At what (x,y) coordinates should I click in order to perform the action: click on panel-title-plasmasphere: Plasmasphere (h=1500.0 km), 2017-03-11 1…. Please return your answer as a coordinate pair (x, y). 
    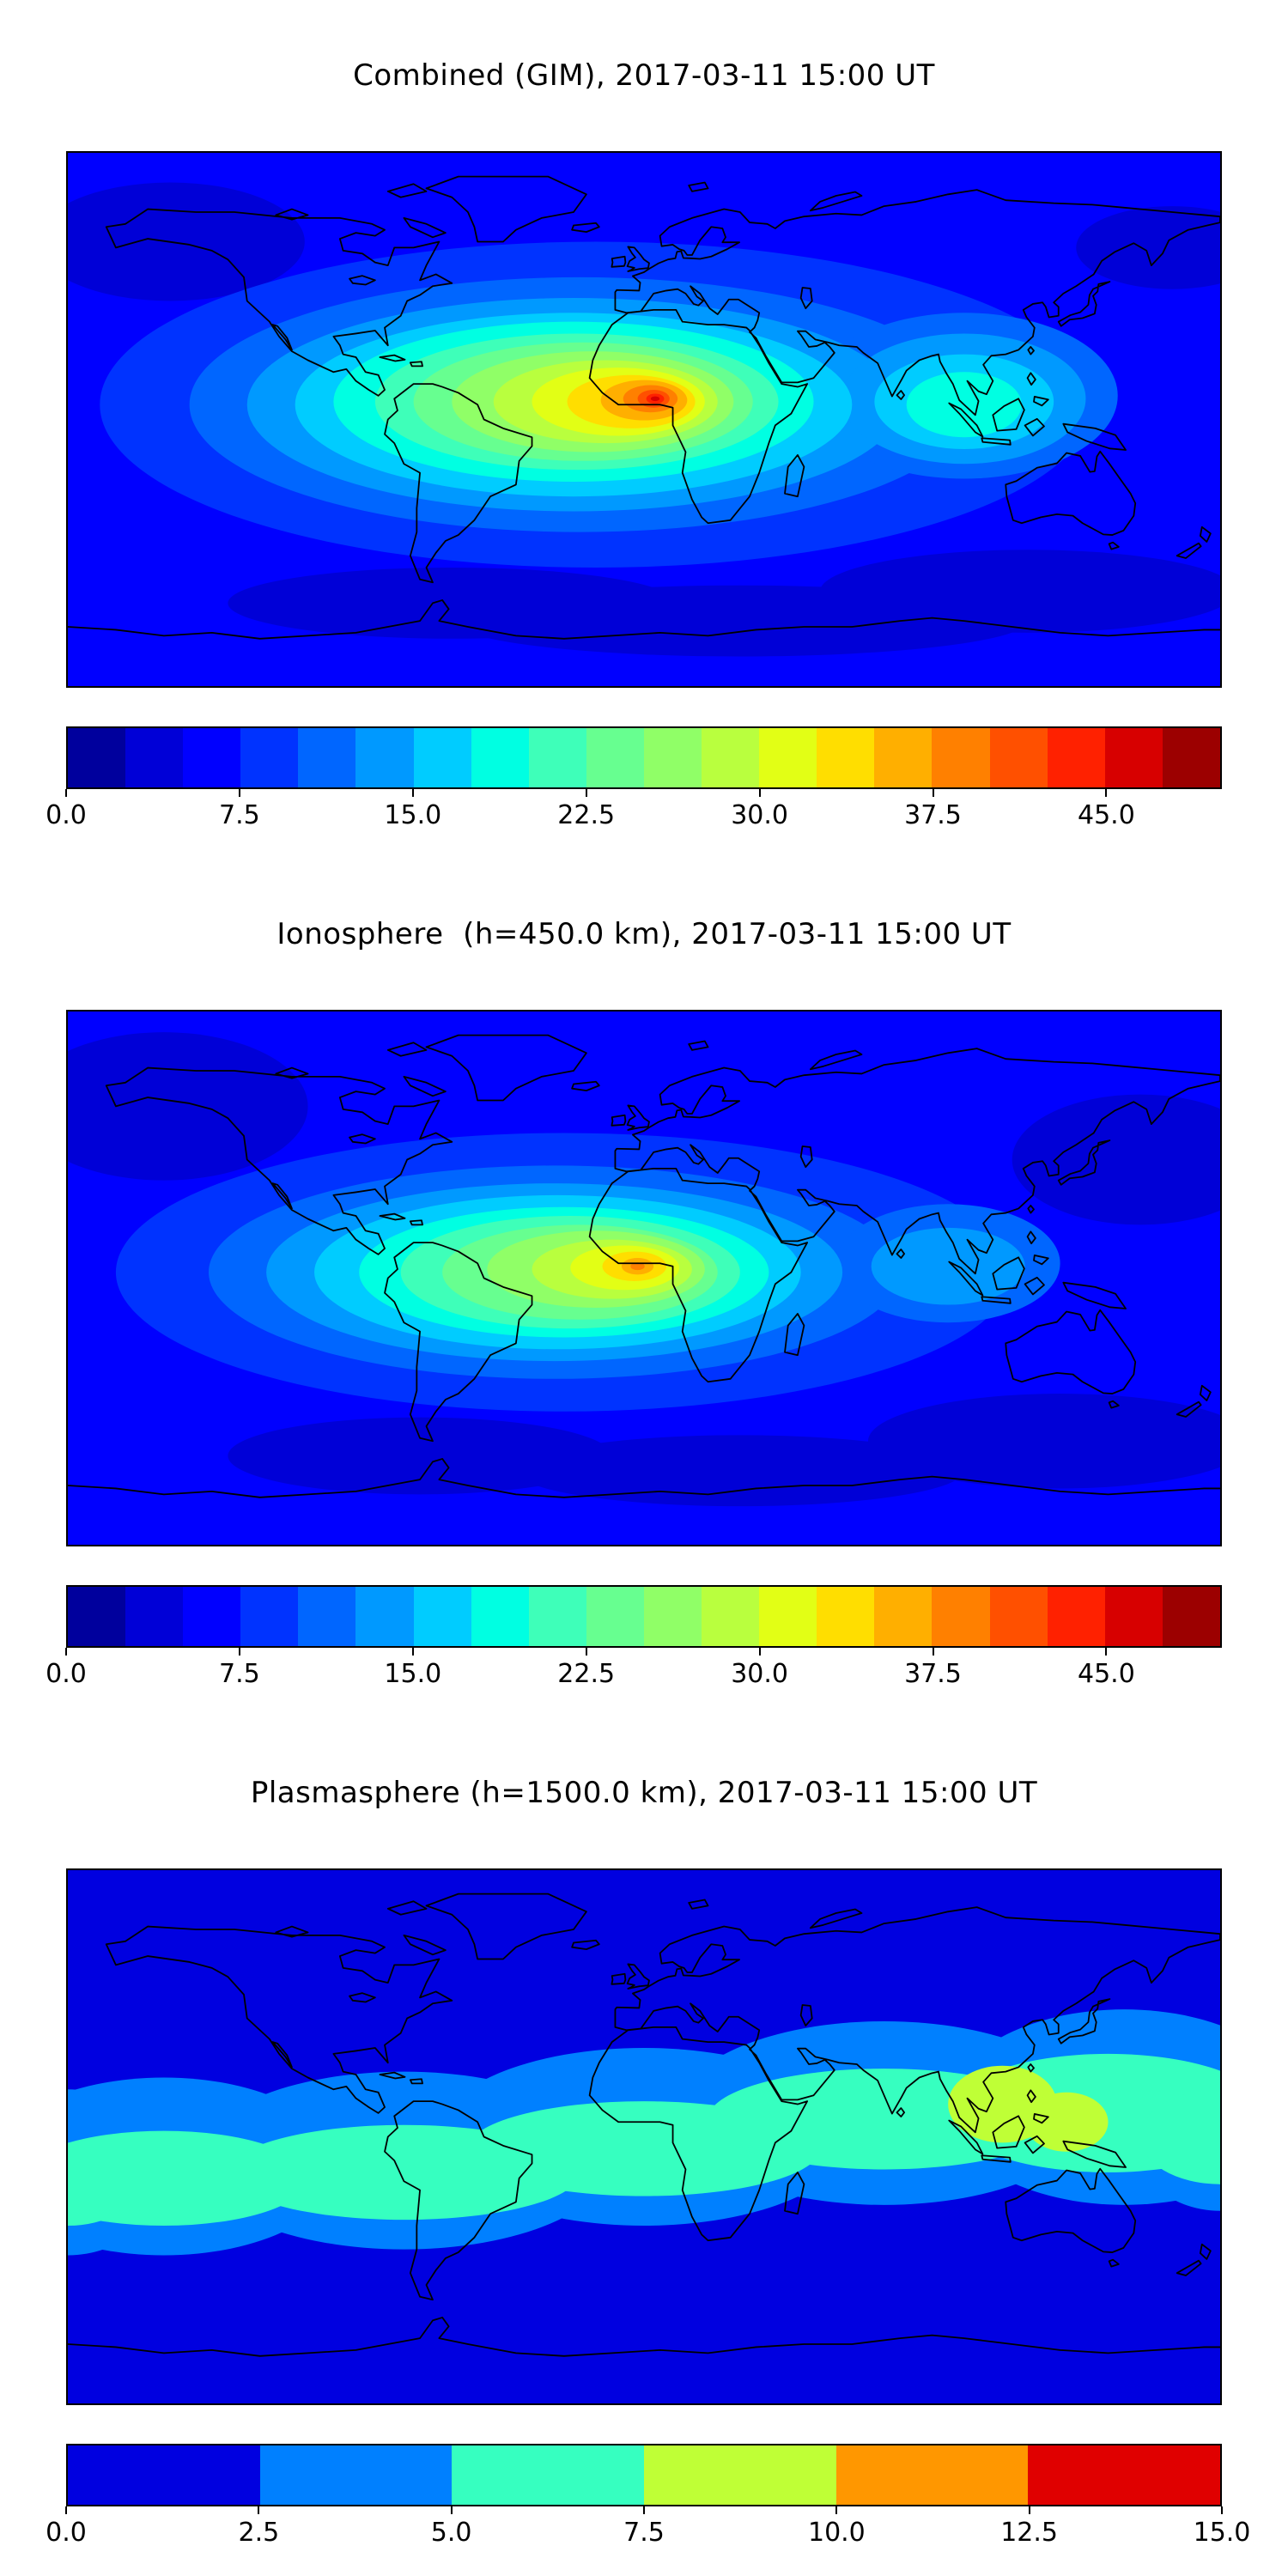
    Looking at the image, I should click on (644, 1793).